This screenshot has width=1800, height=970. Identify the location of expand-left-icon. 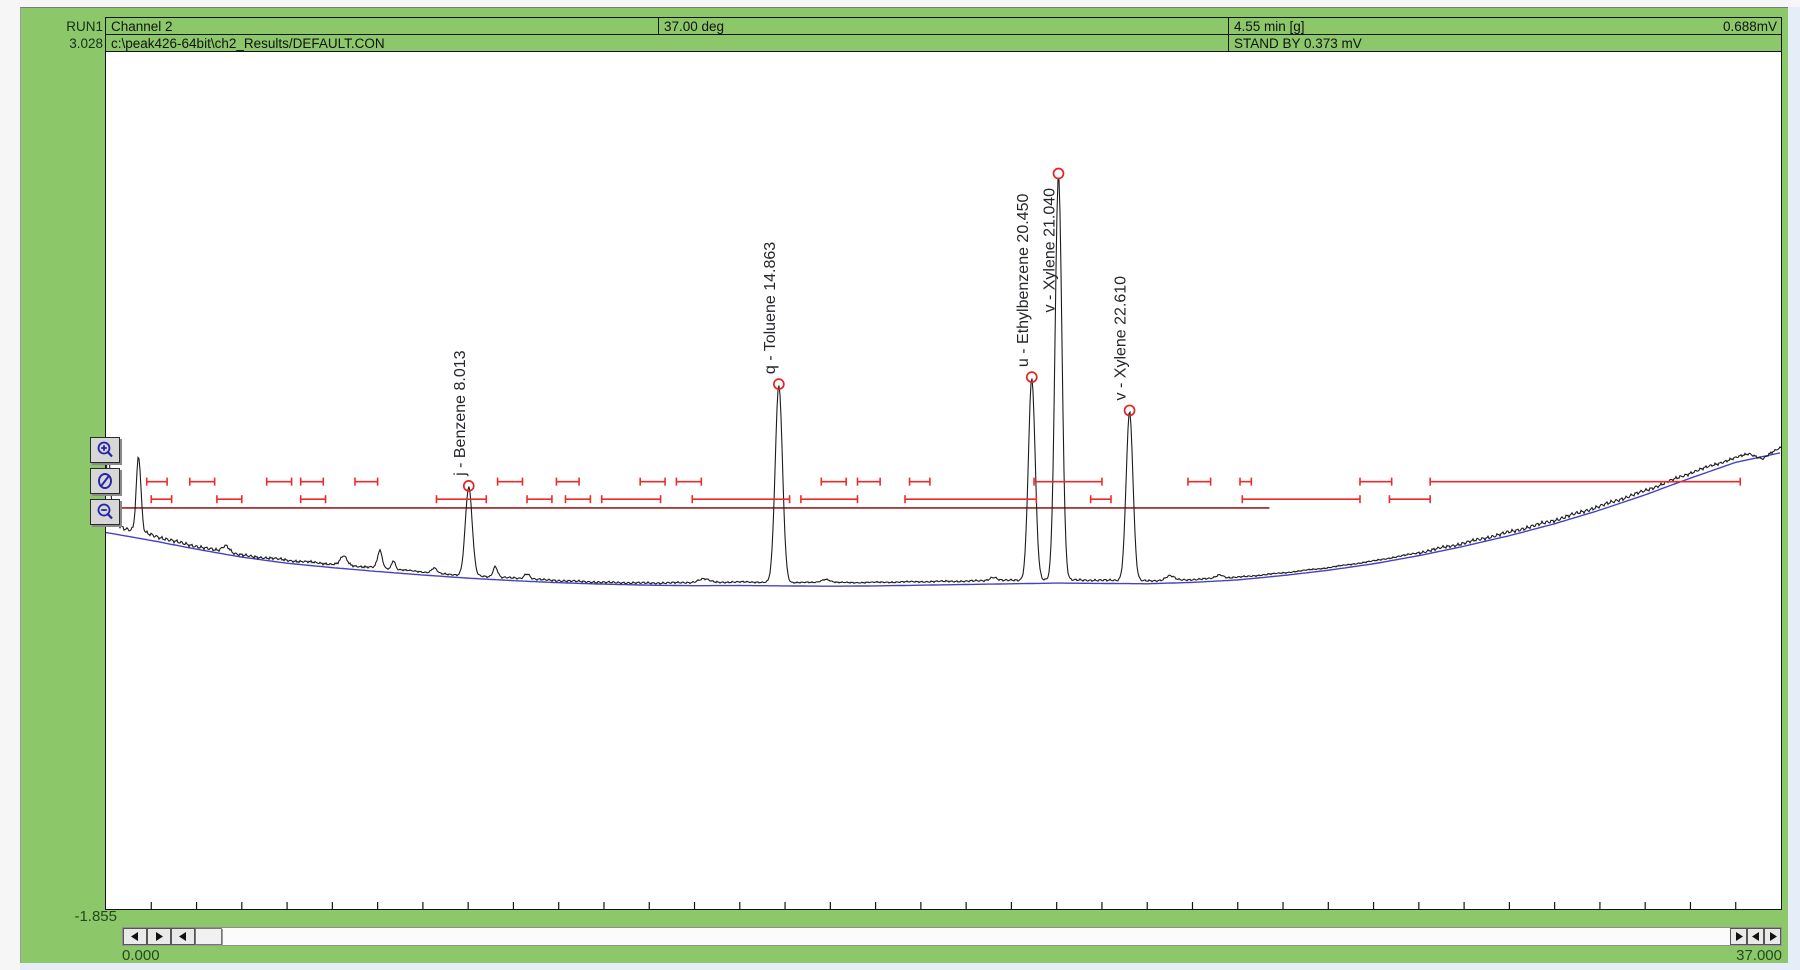
(182, 936).